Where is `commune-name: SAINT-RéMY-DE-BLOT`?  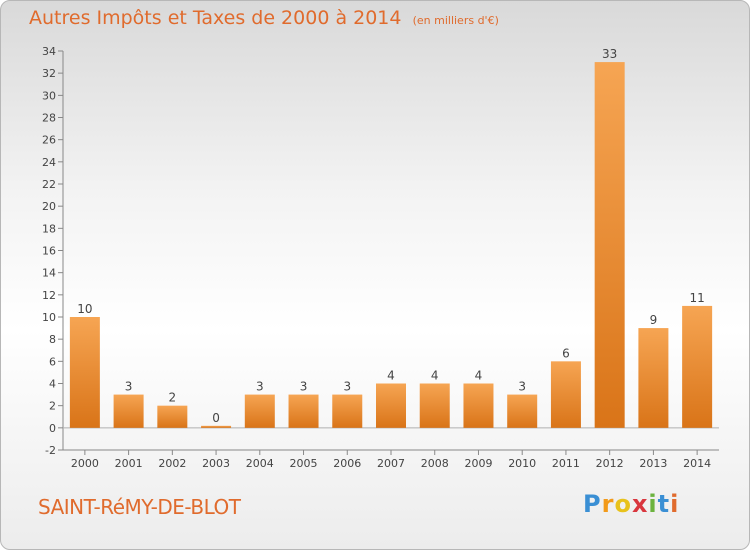 commune-name: SAINT-RéMY-DE-BLOT is located at coordinates (139, 507).